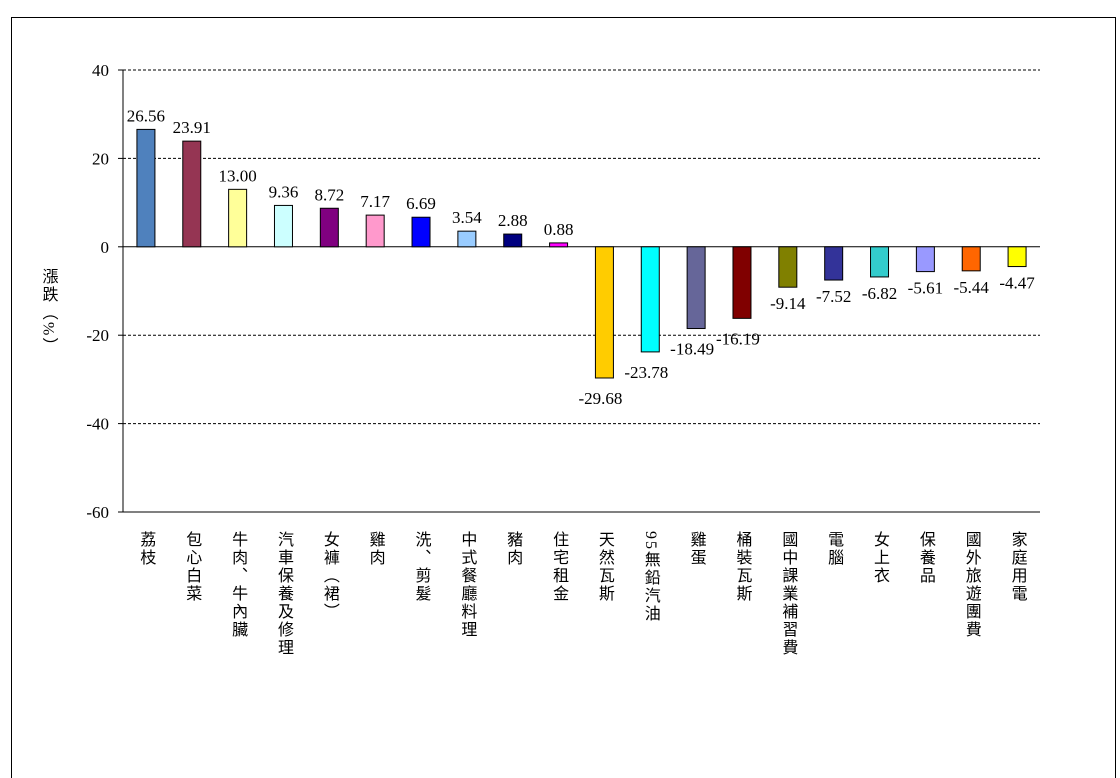 This screenshot has height=778, width=1120. Describe the element at coordinates (972, 287) in the screenshot. I see `data-label: -5.44` at that location.